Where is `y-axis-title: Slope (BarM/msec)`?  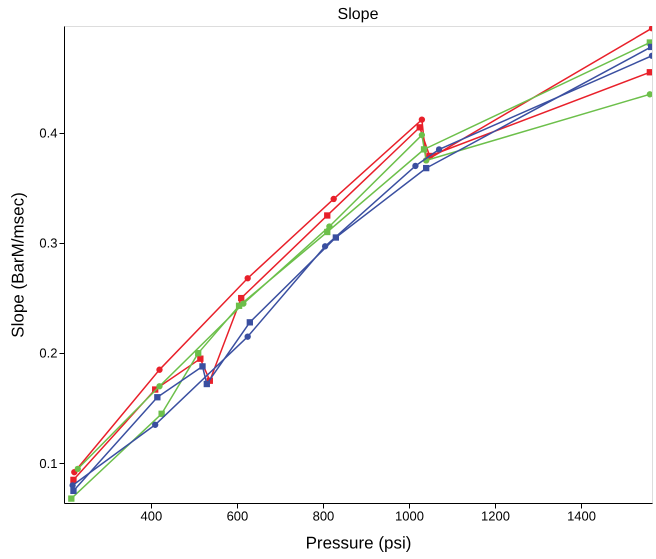 y-axis-title: Slope (BarM/msec) is located at coordinates (18, 265).